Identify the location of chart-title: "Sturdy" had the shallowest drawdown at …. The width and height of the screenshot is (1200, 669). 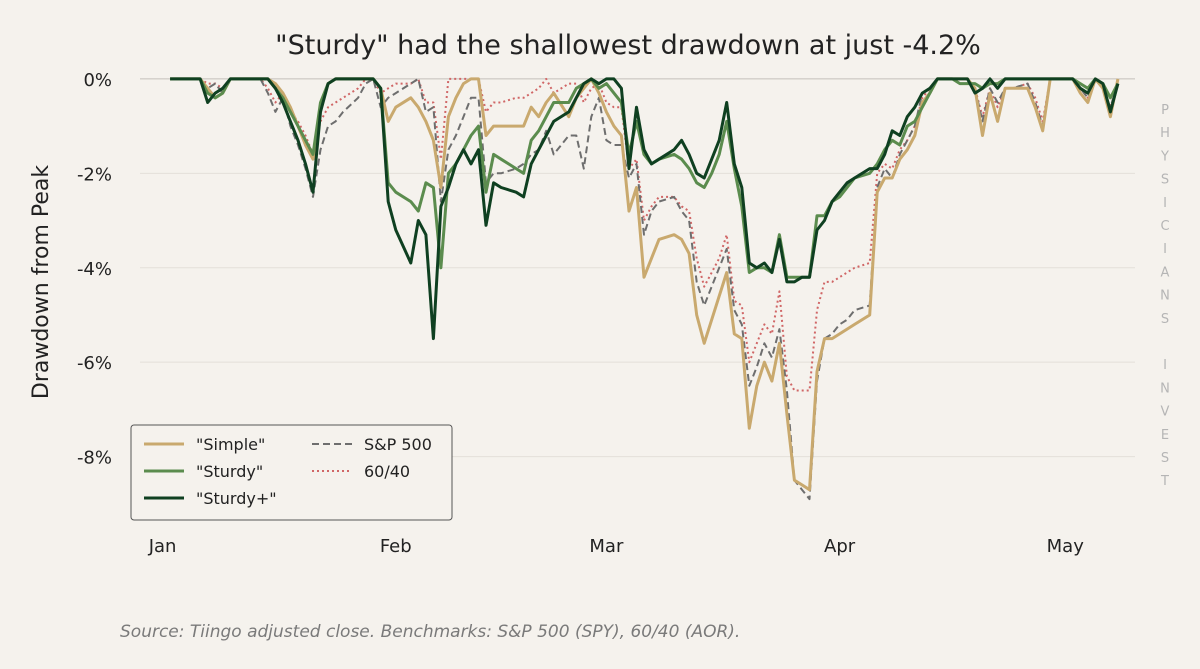
(628, 45).